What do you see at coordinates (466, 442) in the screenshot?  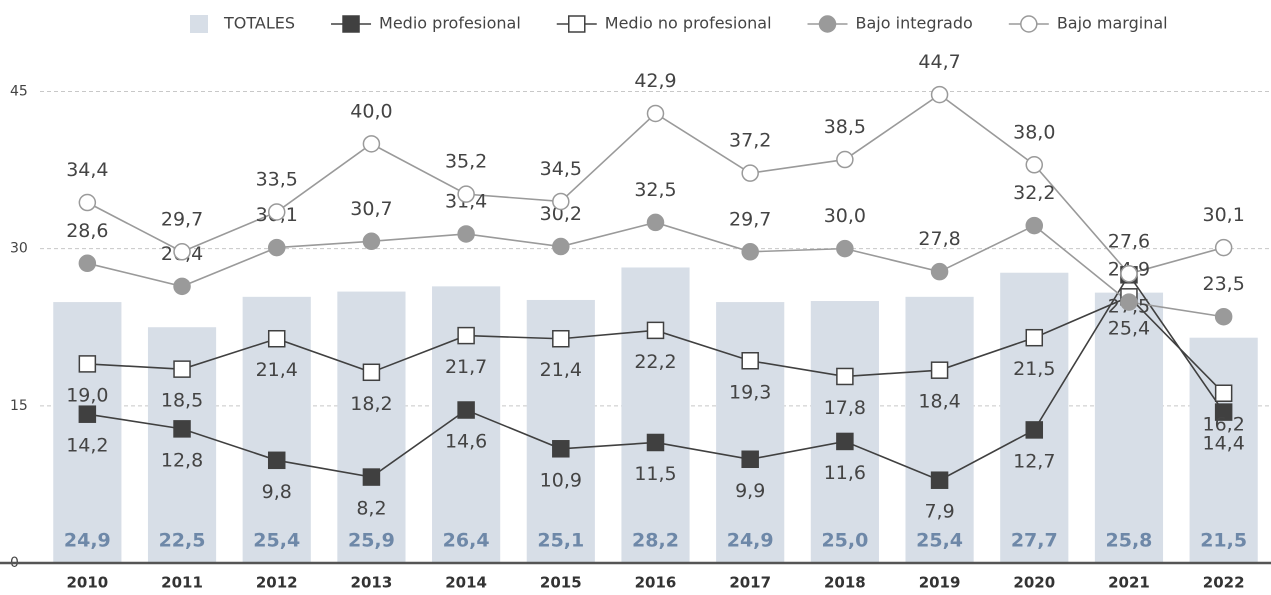 I see `data-label: 14,6` at bounding box center [466, 442].